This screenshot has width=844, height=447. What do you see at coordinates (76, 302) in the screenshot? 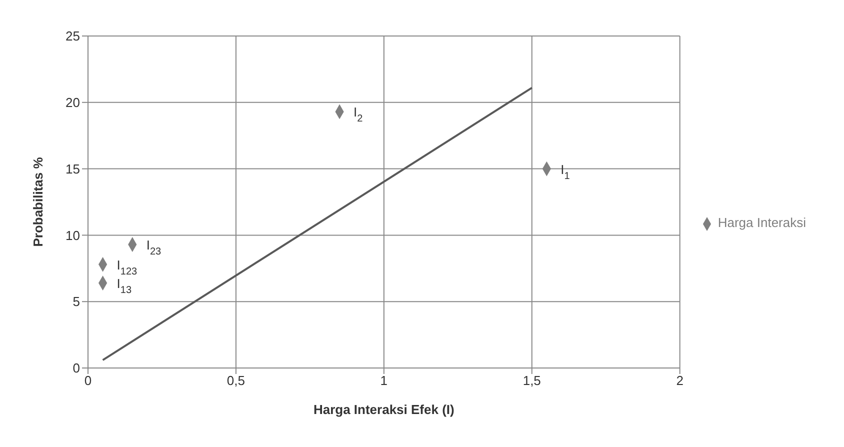
I see `y-tick-label: 5` at bounding box center [76, 302].